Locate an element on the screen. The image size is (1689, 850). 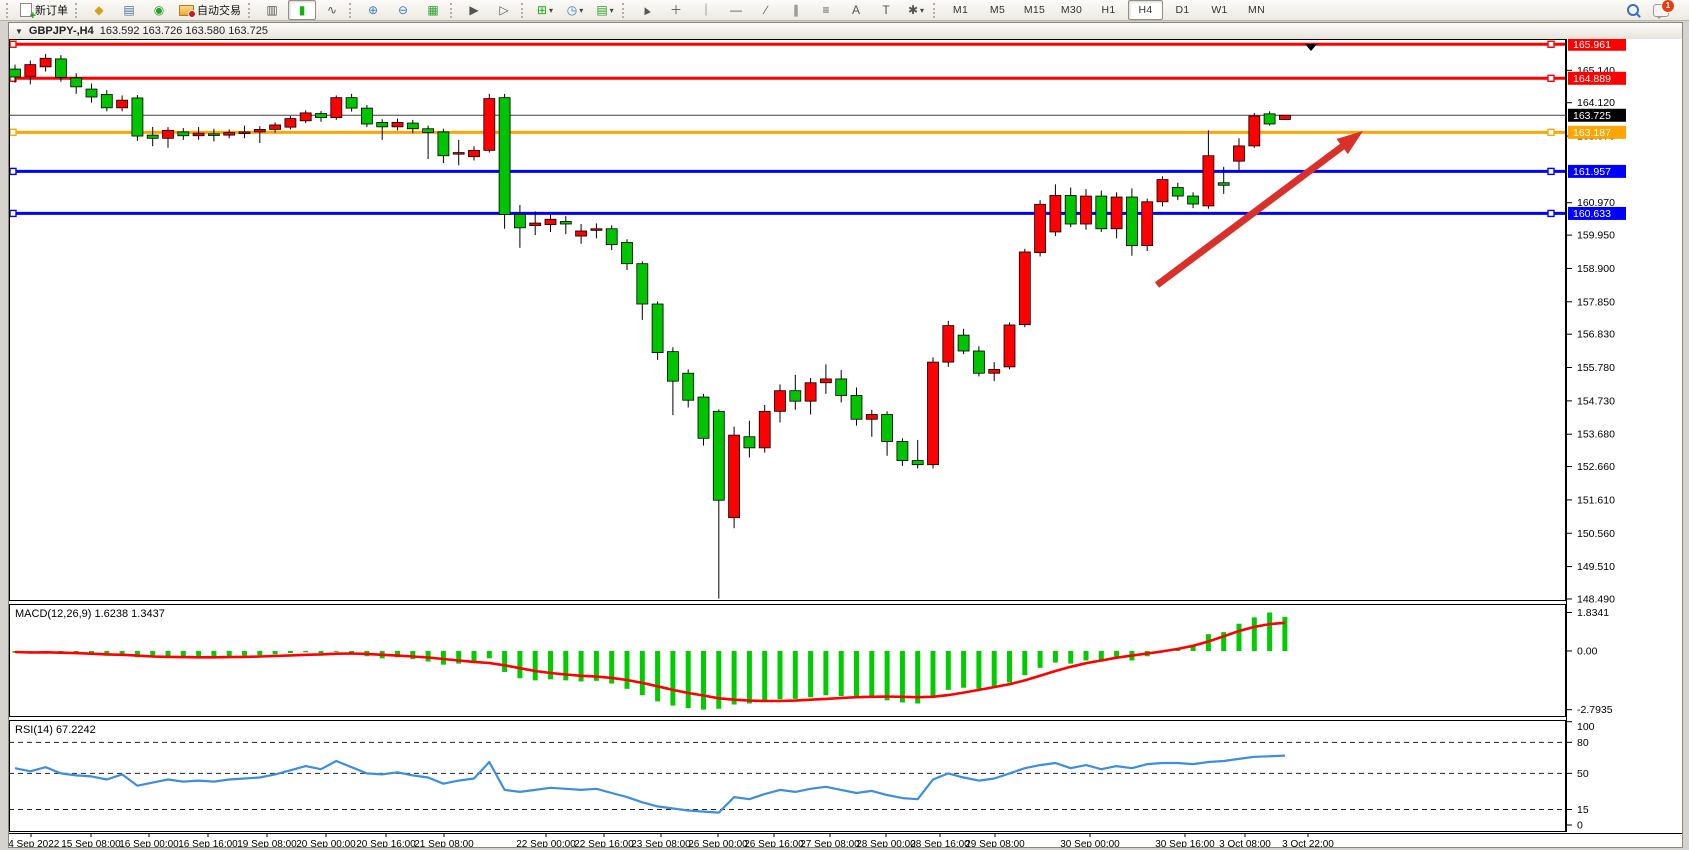
crosshair-icon: ＋ is located at coordinates (675, 10).